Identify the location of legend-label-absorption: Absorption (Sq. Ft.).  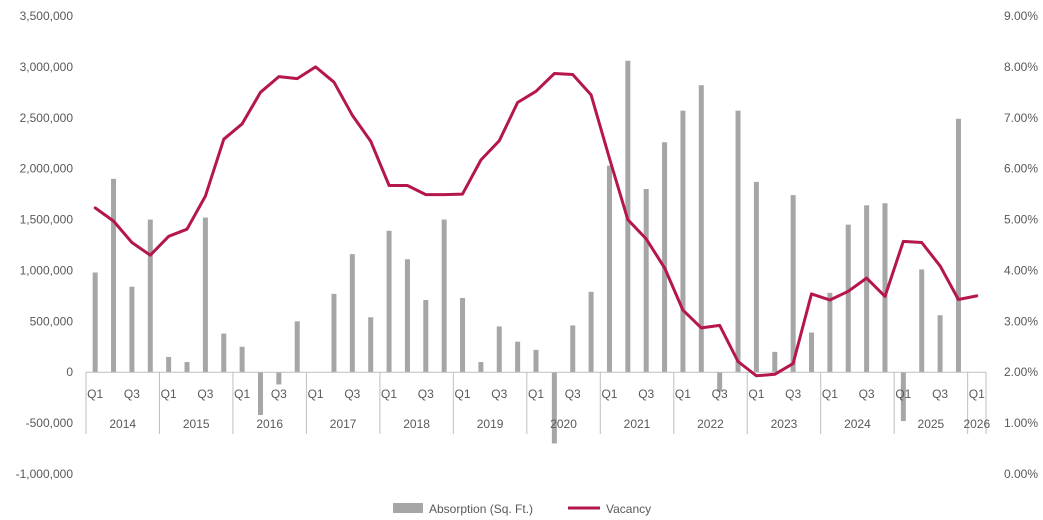
(481, 509).